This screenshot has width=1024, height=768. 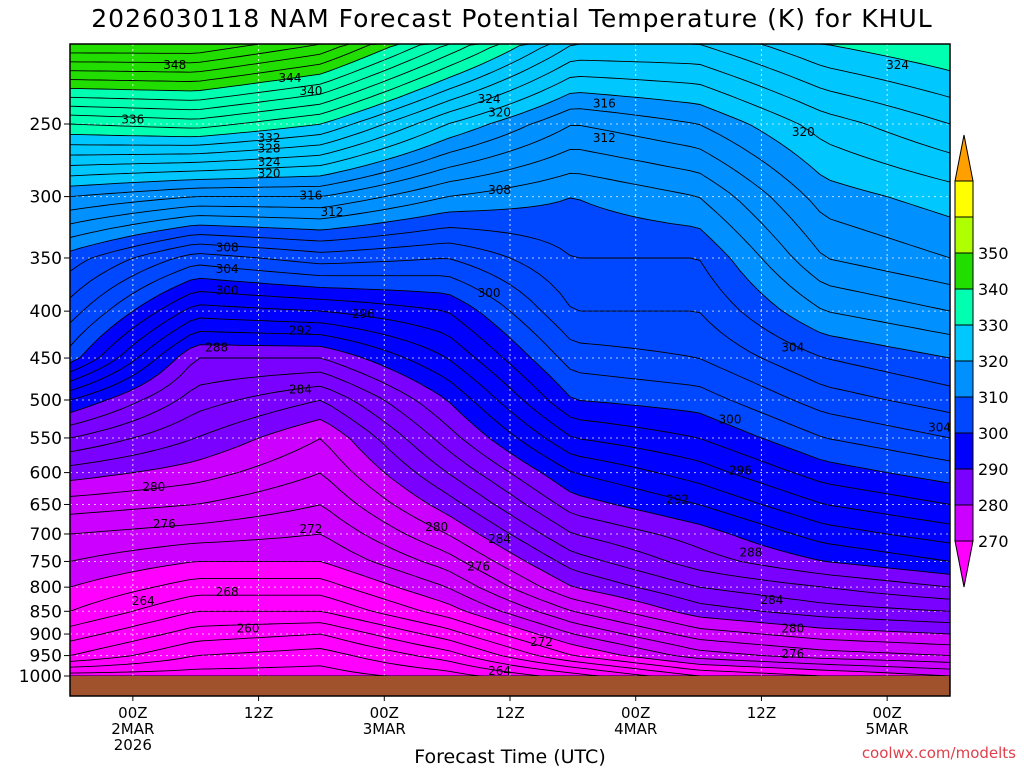 What do you see at coordinates (46, 259) in the screenshot?
I see `y-tick-label: 350` at bounding box center [46, 259].